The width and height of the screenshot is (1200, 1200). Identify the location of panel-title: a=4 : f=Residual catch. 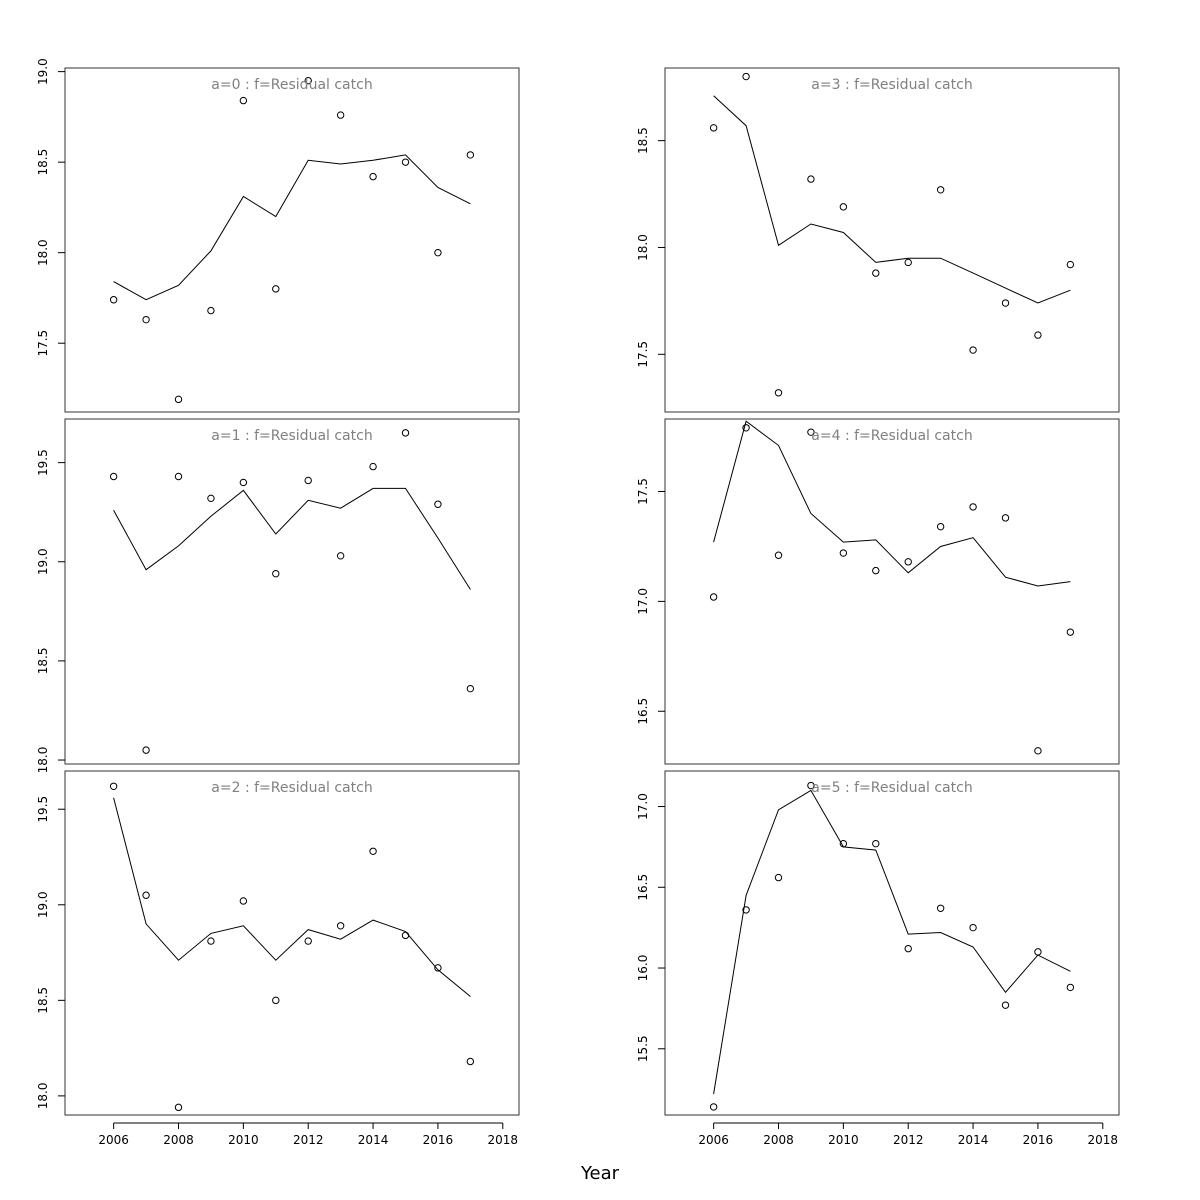
(891, 436).